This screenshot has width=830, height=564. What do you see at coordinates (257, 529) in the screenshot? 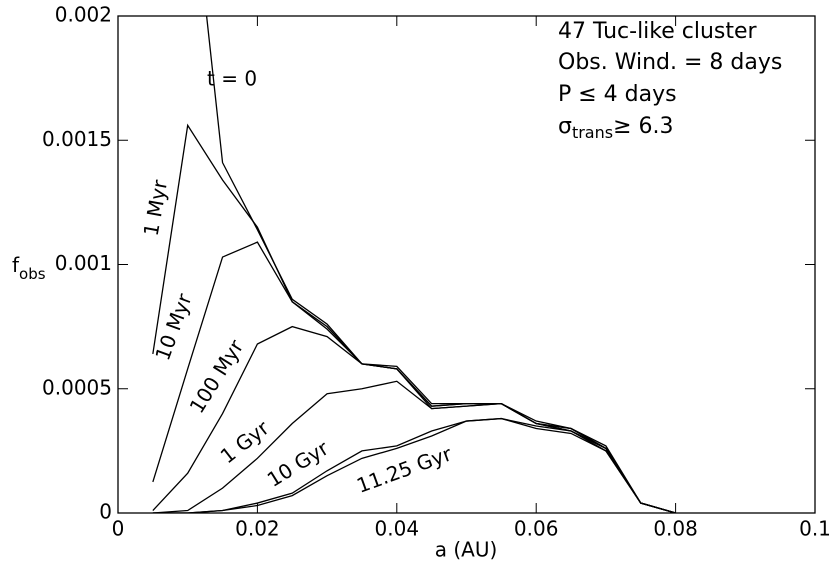
I see `x-tick-label: 0.02` at bounding box center [257, 529].